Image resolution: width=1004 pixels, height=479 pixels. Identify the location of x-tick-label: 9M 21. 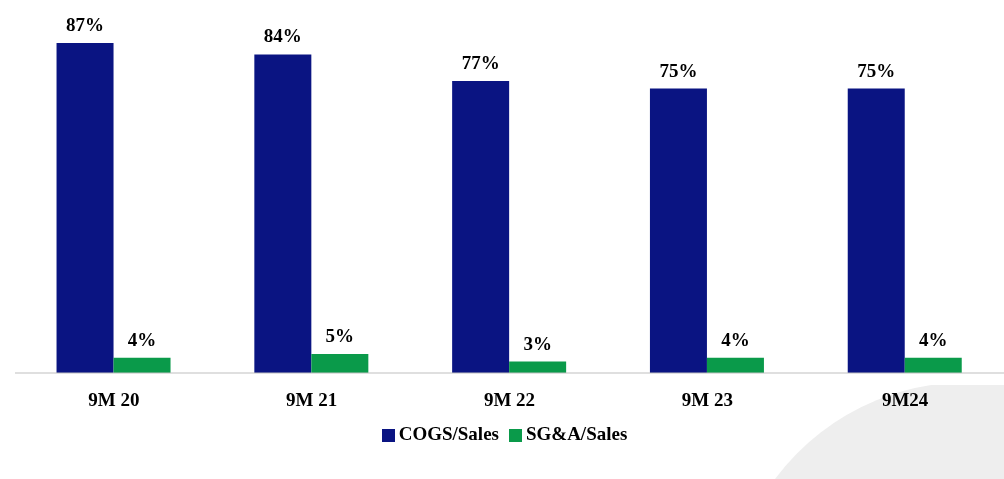
(312, 400).